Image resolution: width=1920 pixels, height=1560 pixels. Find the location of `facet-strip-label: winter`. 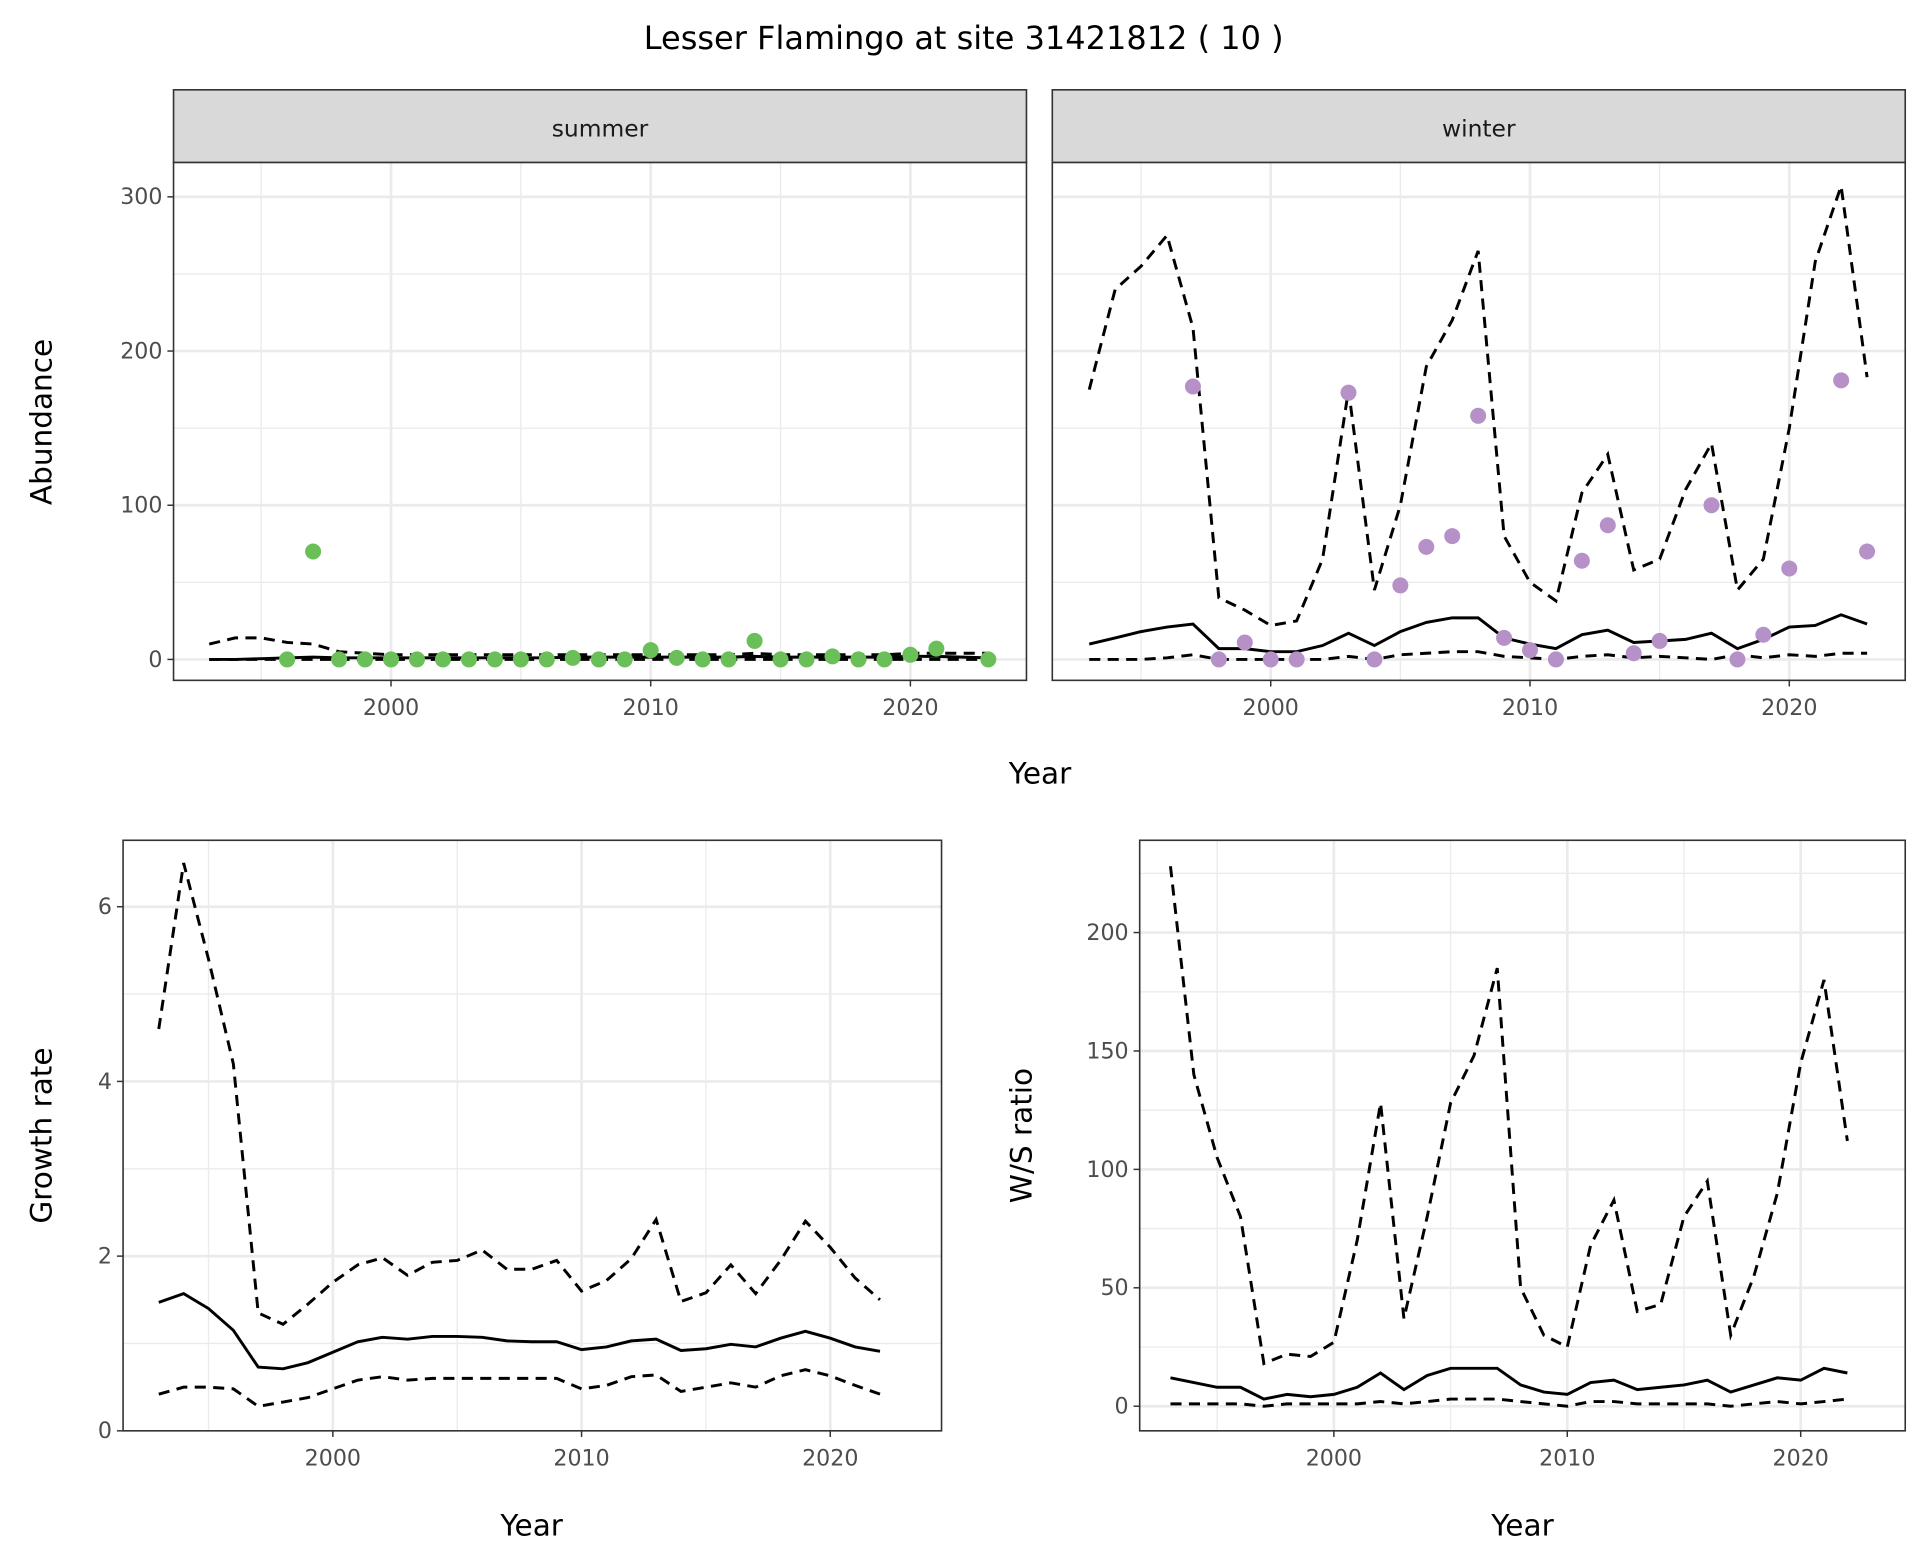

facet-strip-label: winter is located at coordinates (1479, 129).